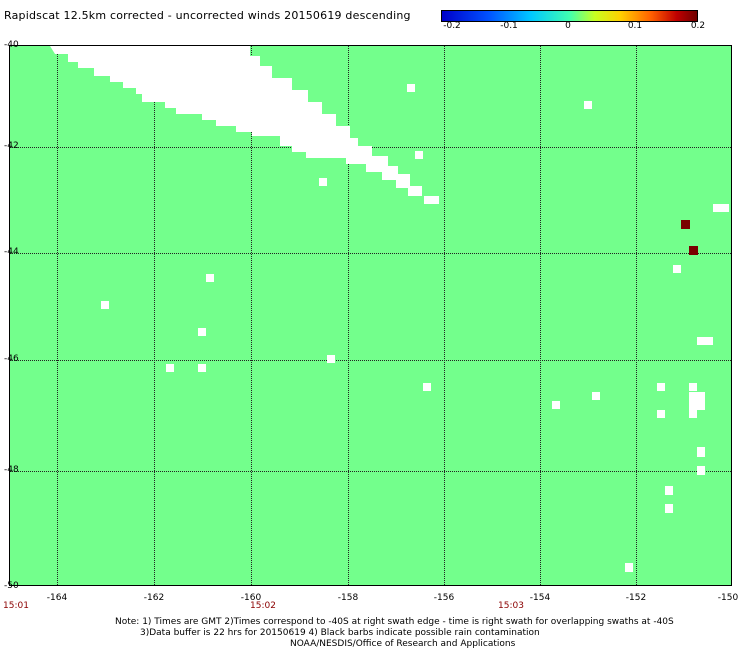 The width and height of the screenshot is (740, 650). What do you see at coordinates (636, 598) in the screenshot?
I see `lon-label: -152` at bounding box center [636, 598].